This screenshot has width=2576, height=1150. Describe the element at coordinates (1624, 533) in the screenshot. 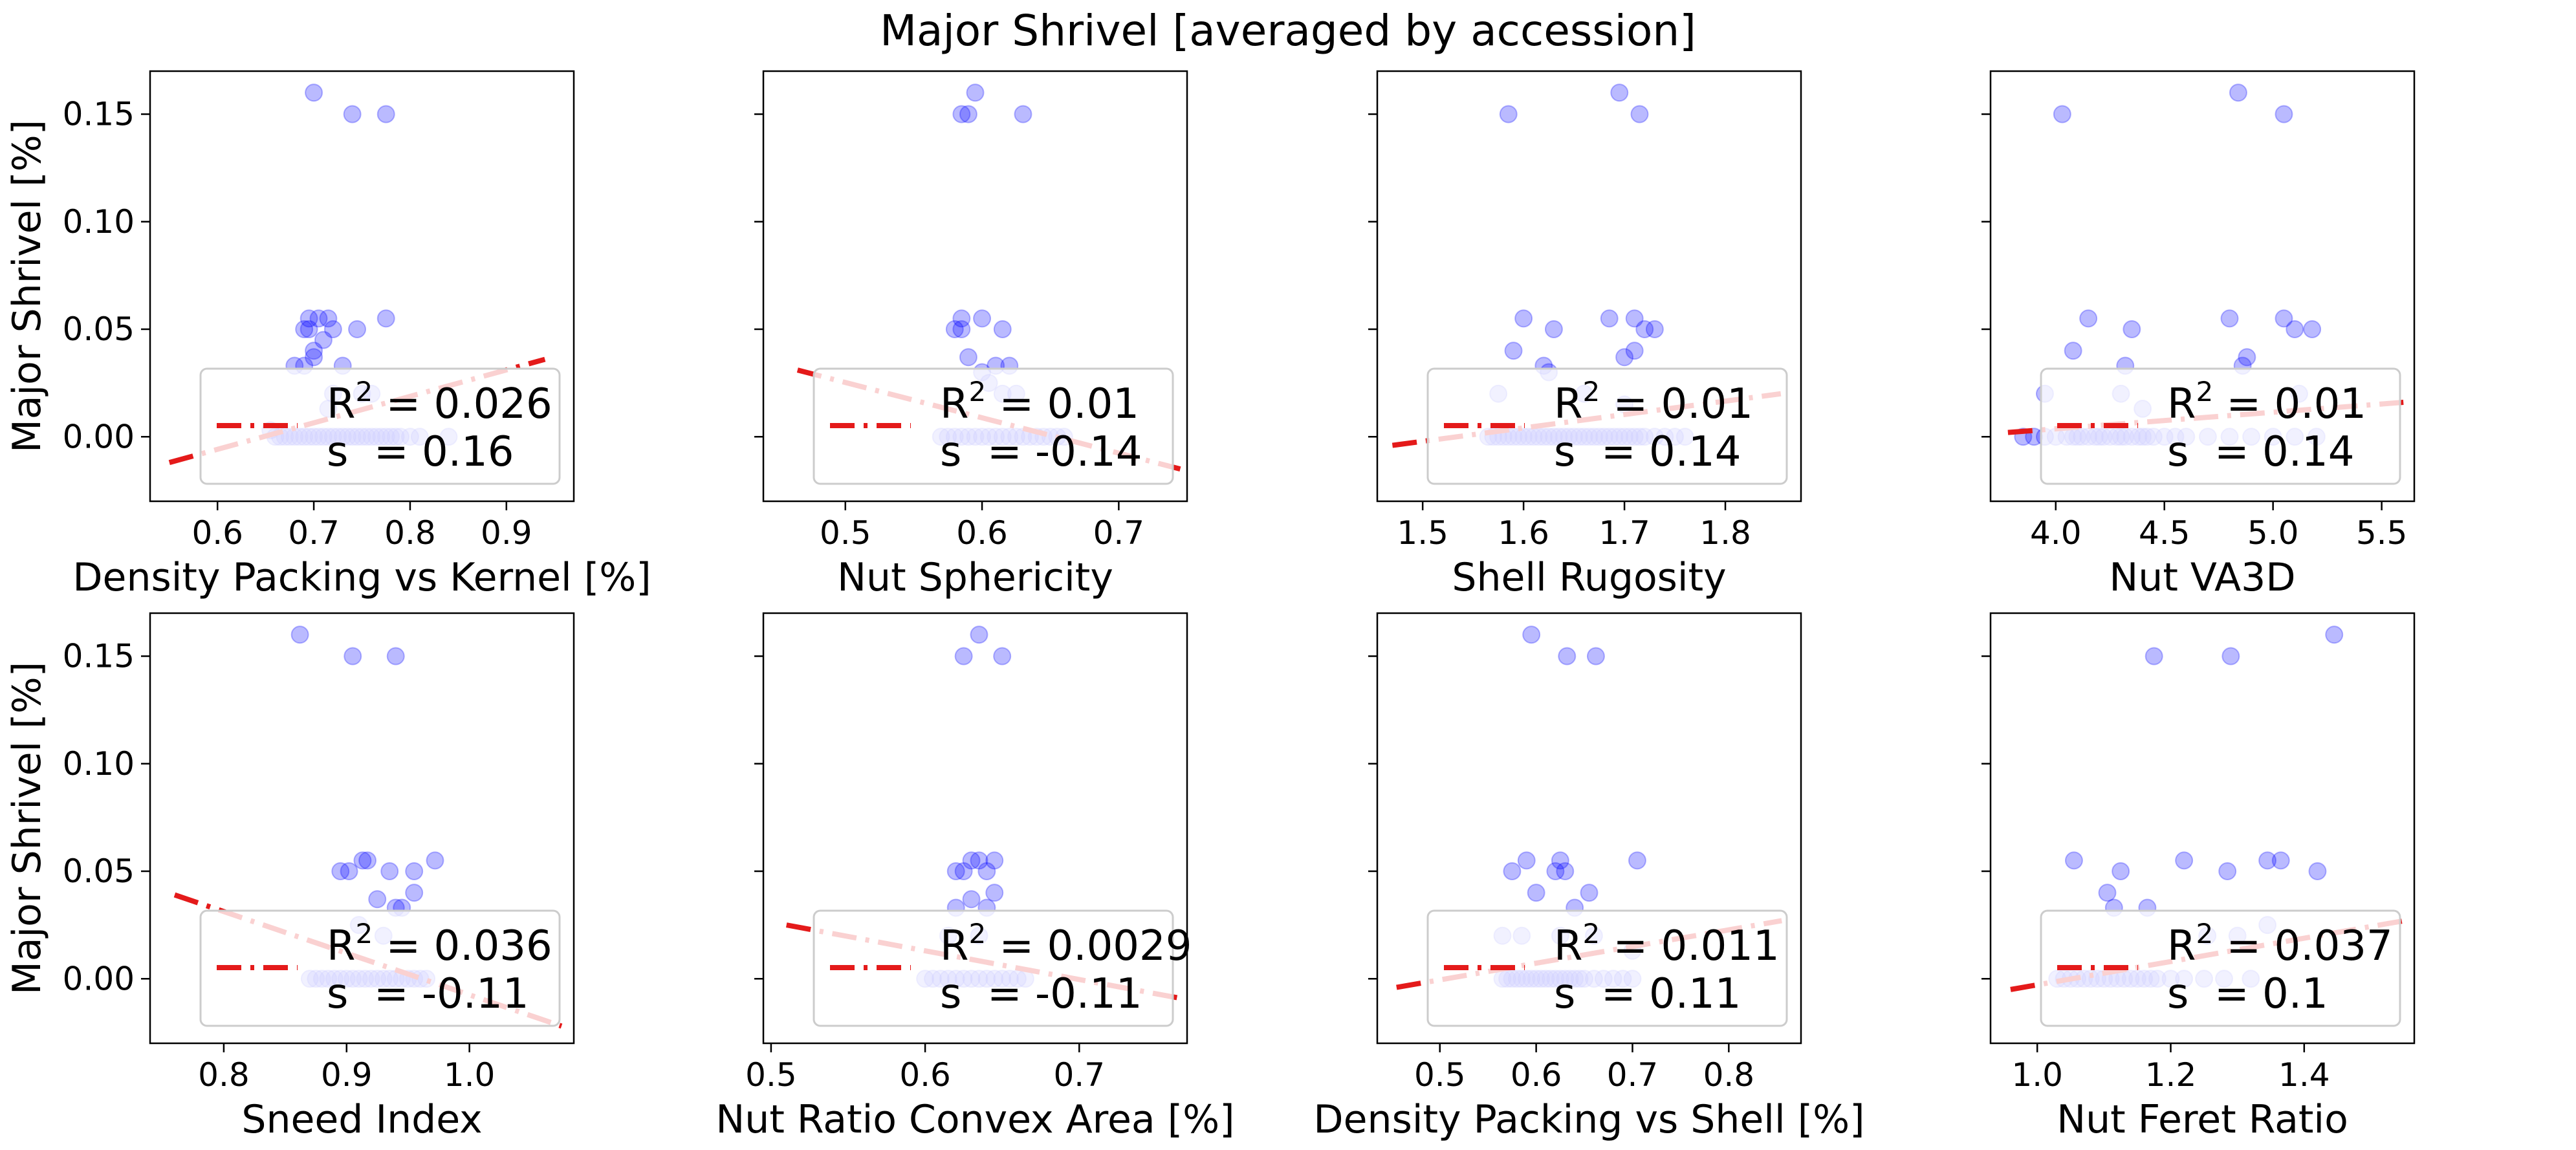

I see `x-tick-label: 1.7` at that location.